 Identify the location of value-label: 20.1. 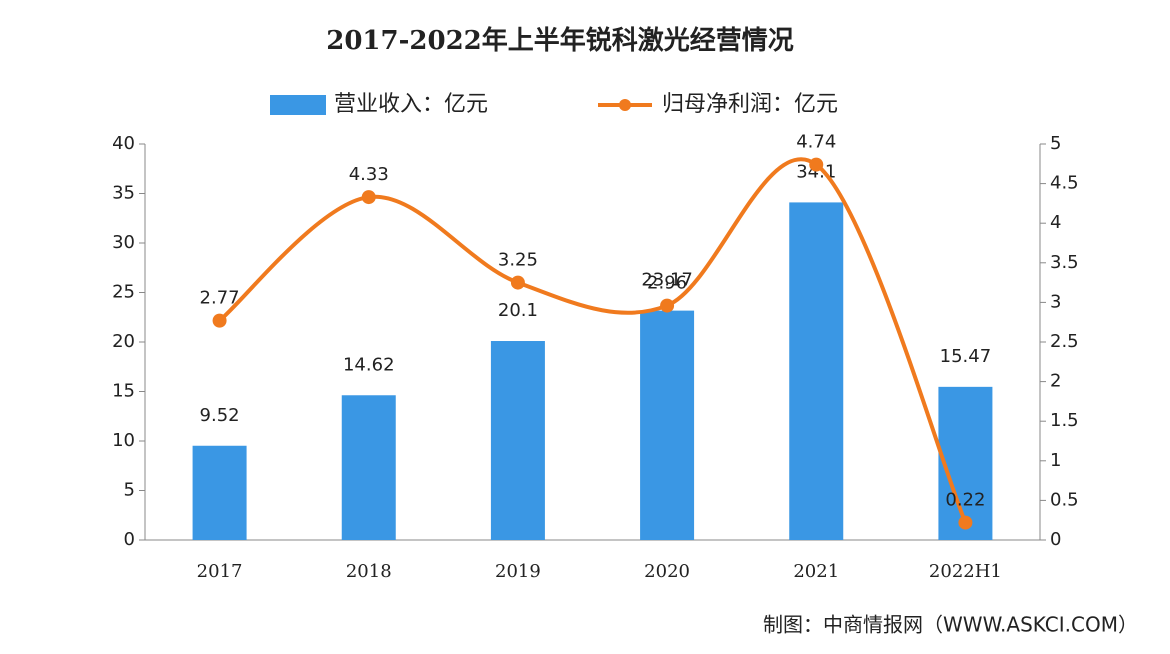
(518, 310).